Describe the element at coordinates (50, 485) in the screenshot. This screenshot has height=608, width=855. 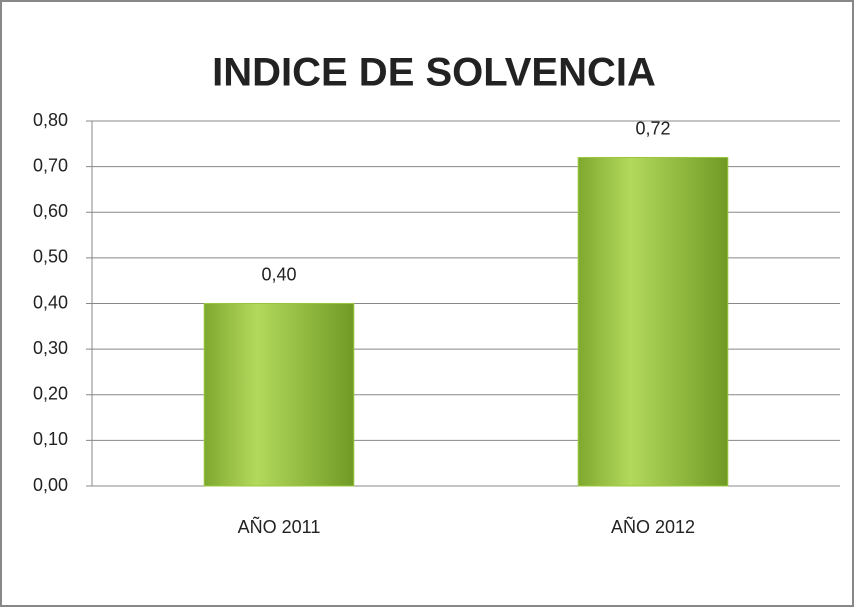
I see `y-tick-label: 0,00` at that location.